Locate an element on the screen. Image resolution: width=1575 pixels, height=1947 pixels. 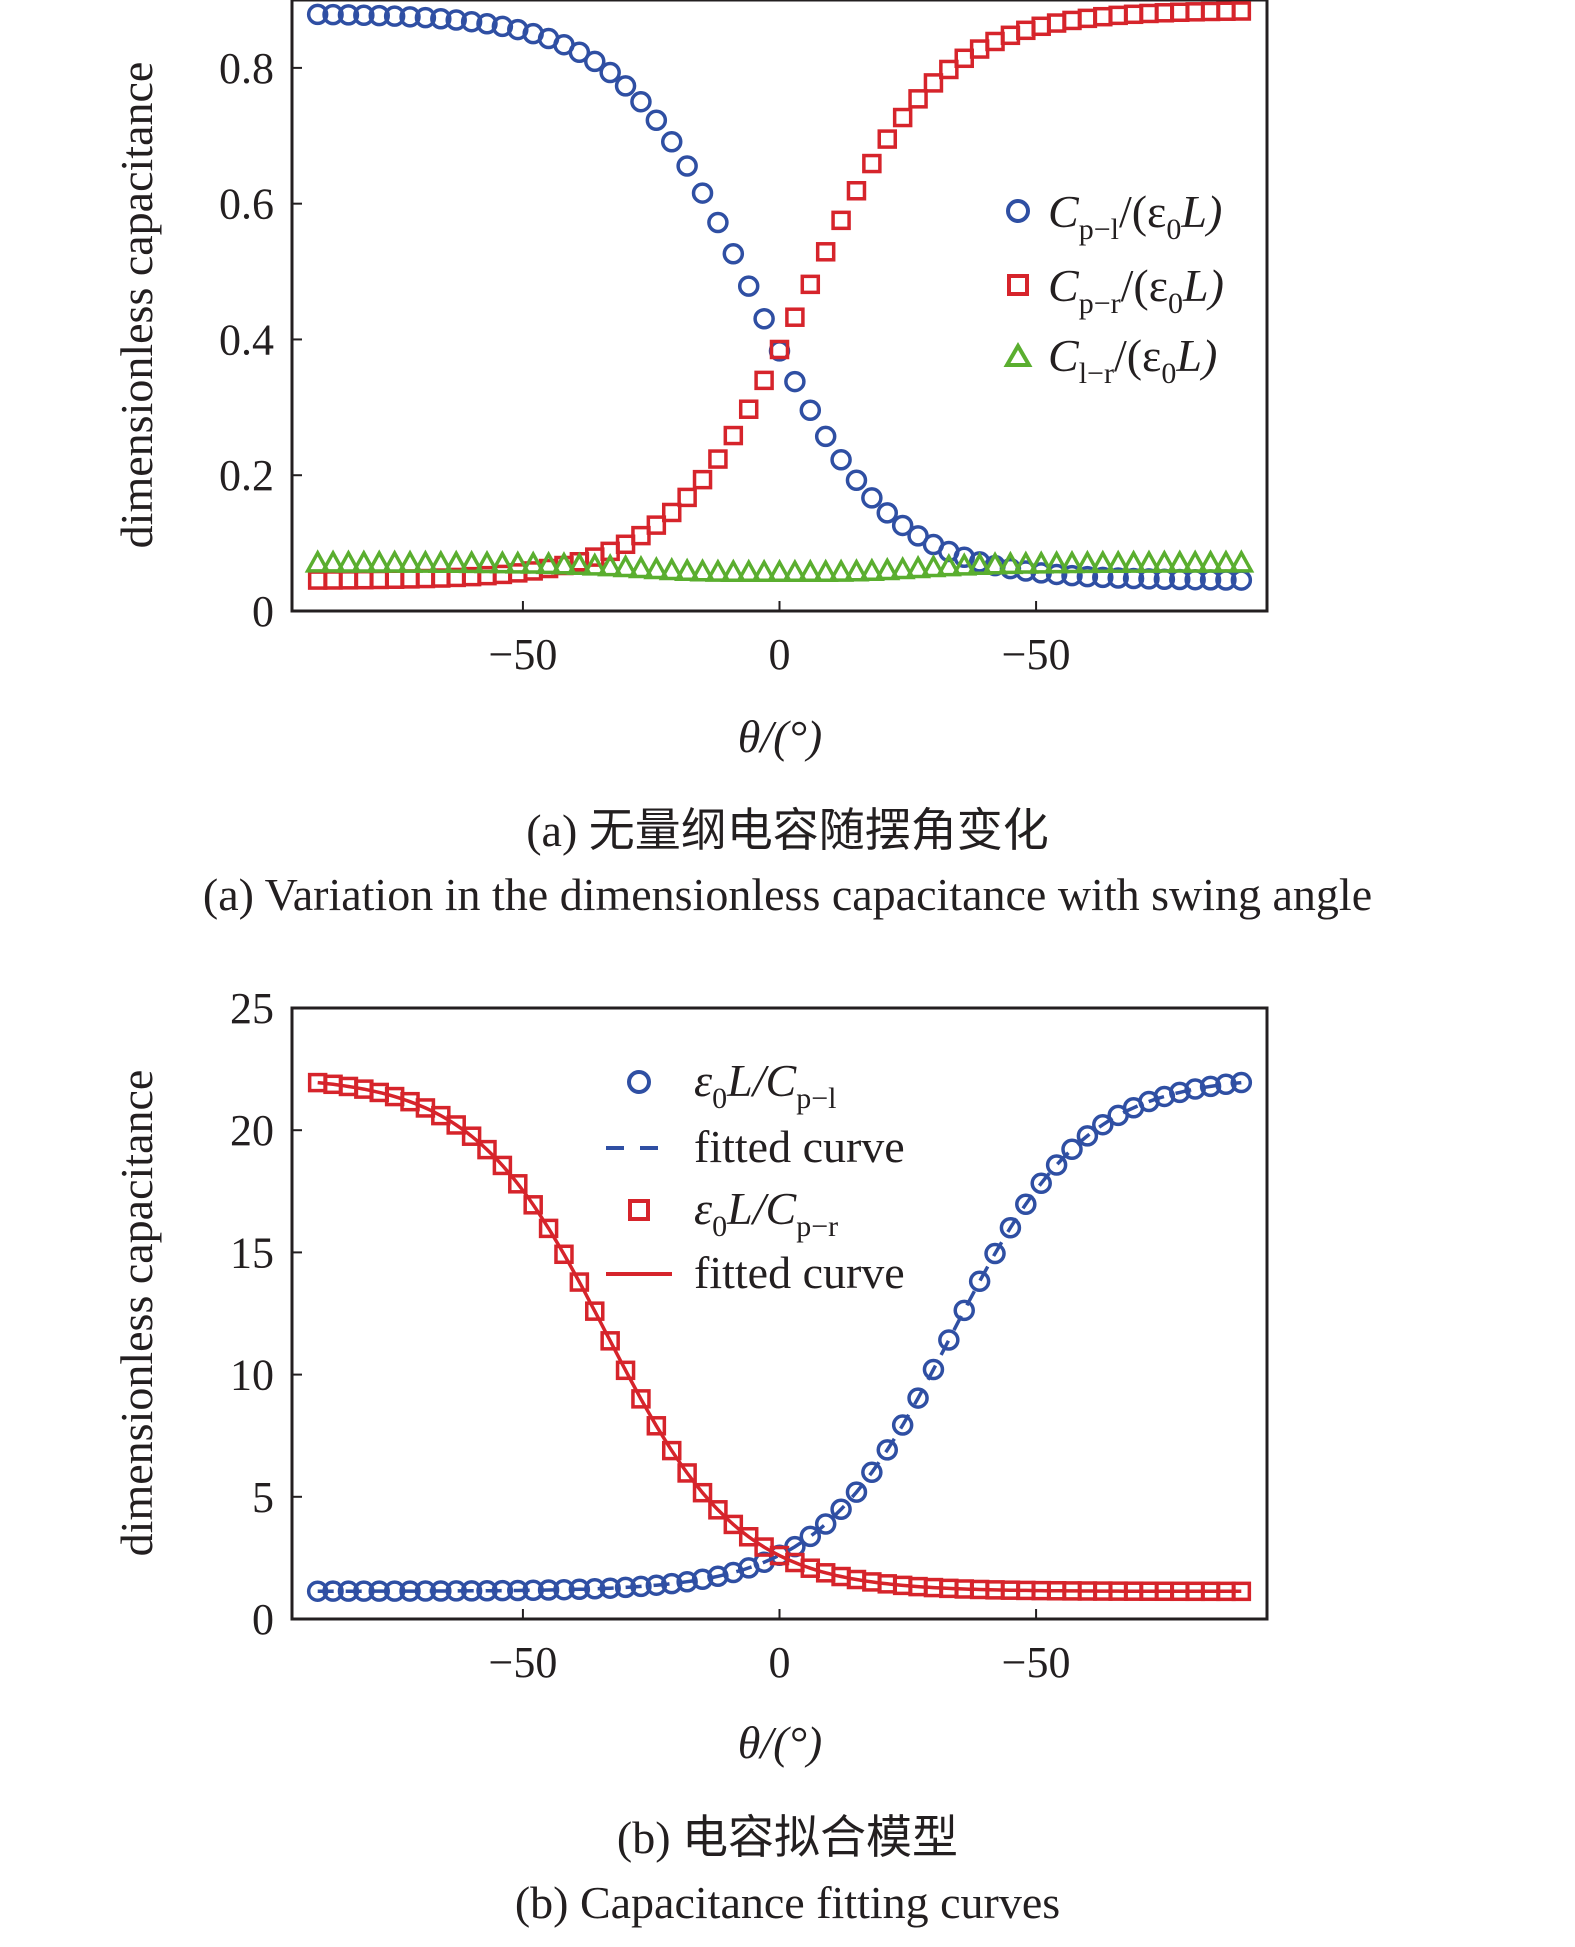
chart-b-caption-cn: (b) 电容拟合模型 is located at coordinates (787, 1837).